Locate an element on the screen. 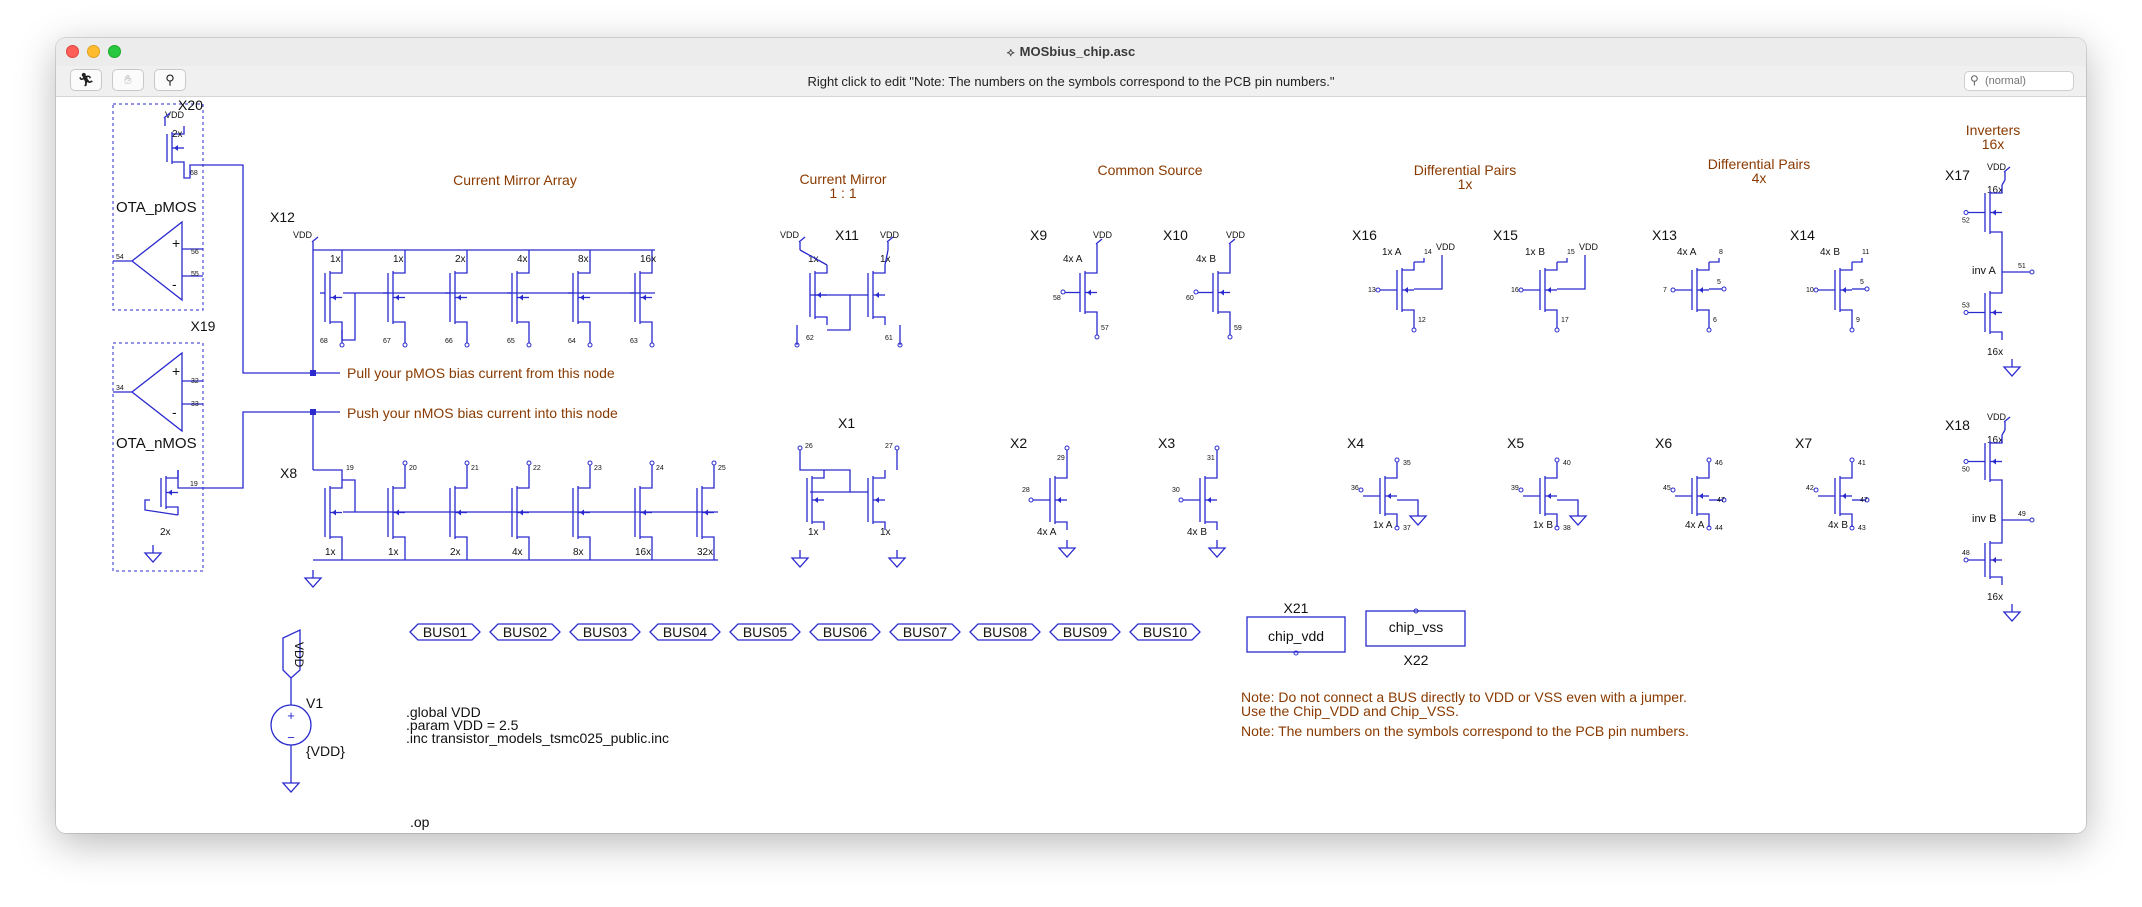 This screenshot has width=2142, height=907. zoom-button is located at coordinates (114, 51).